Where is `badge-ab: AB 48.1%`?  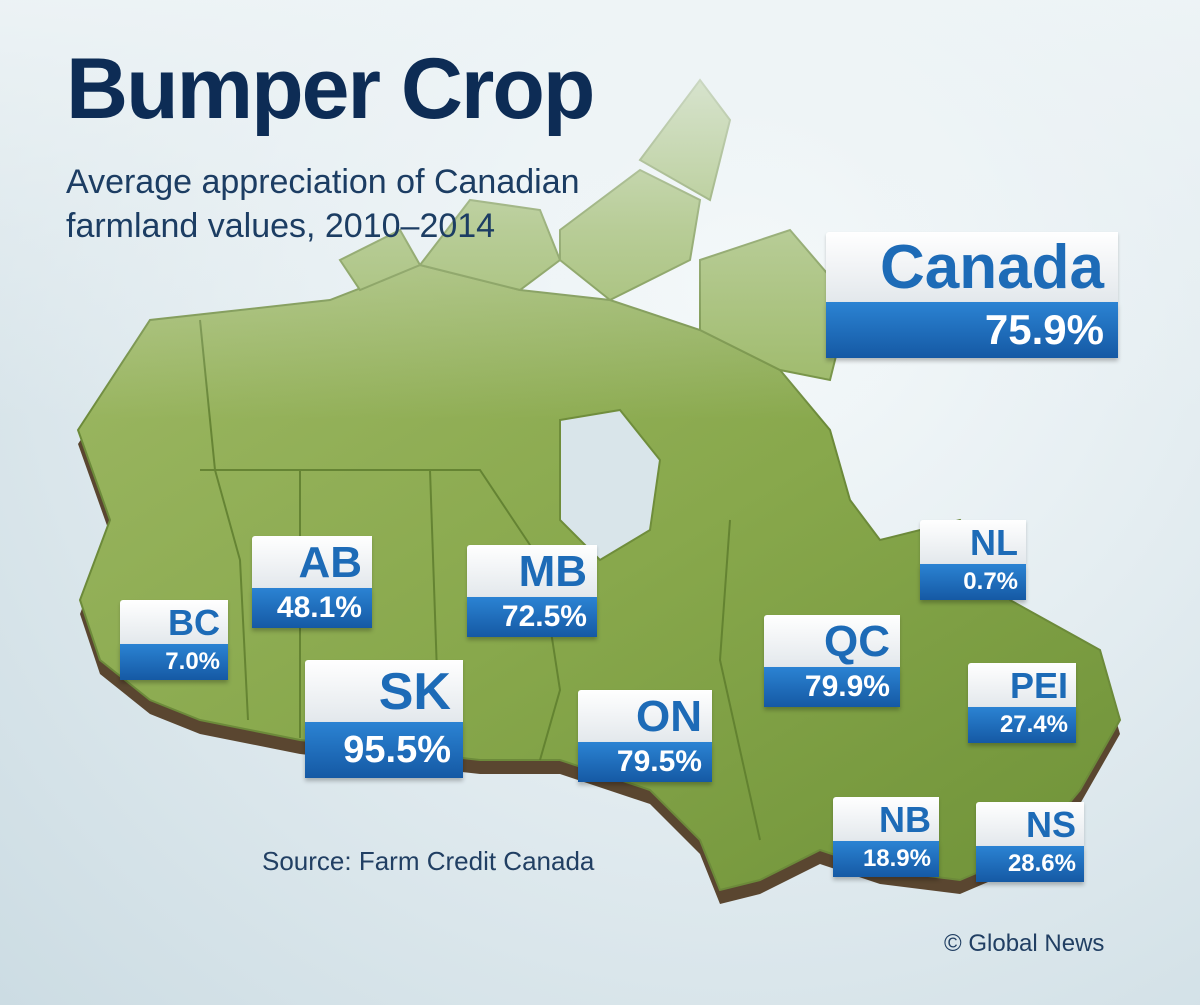 badge-ab: AB 48.1% is located at coordinates (312, 582).